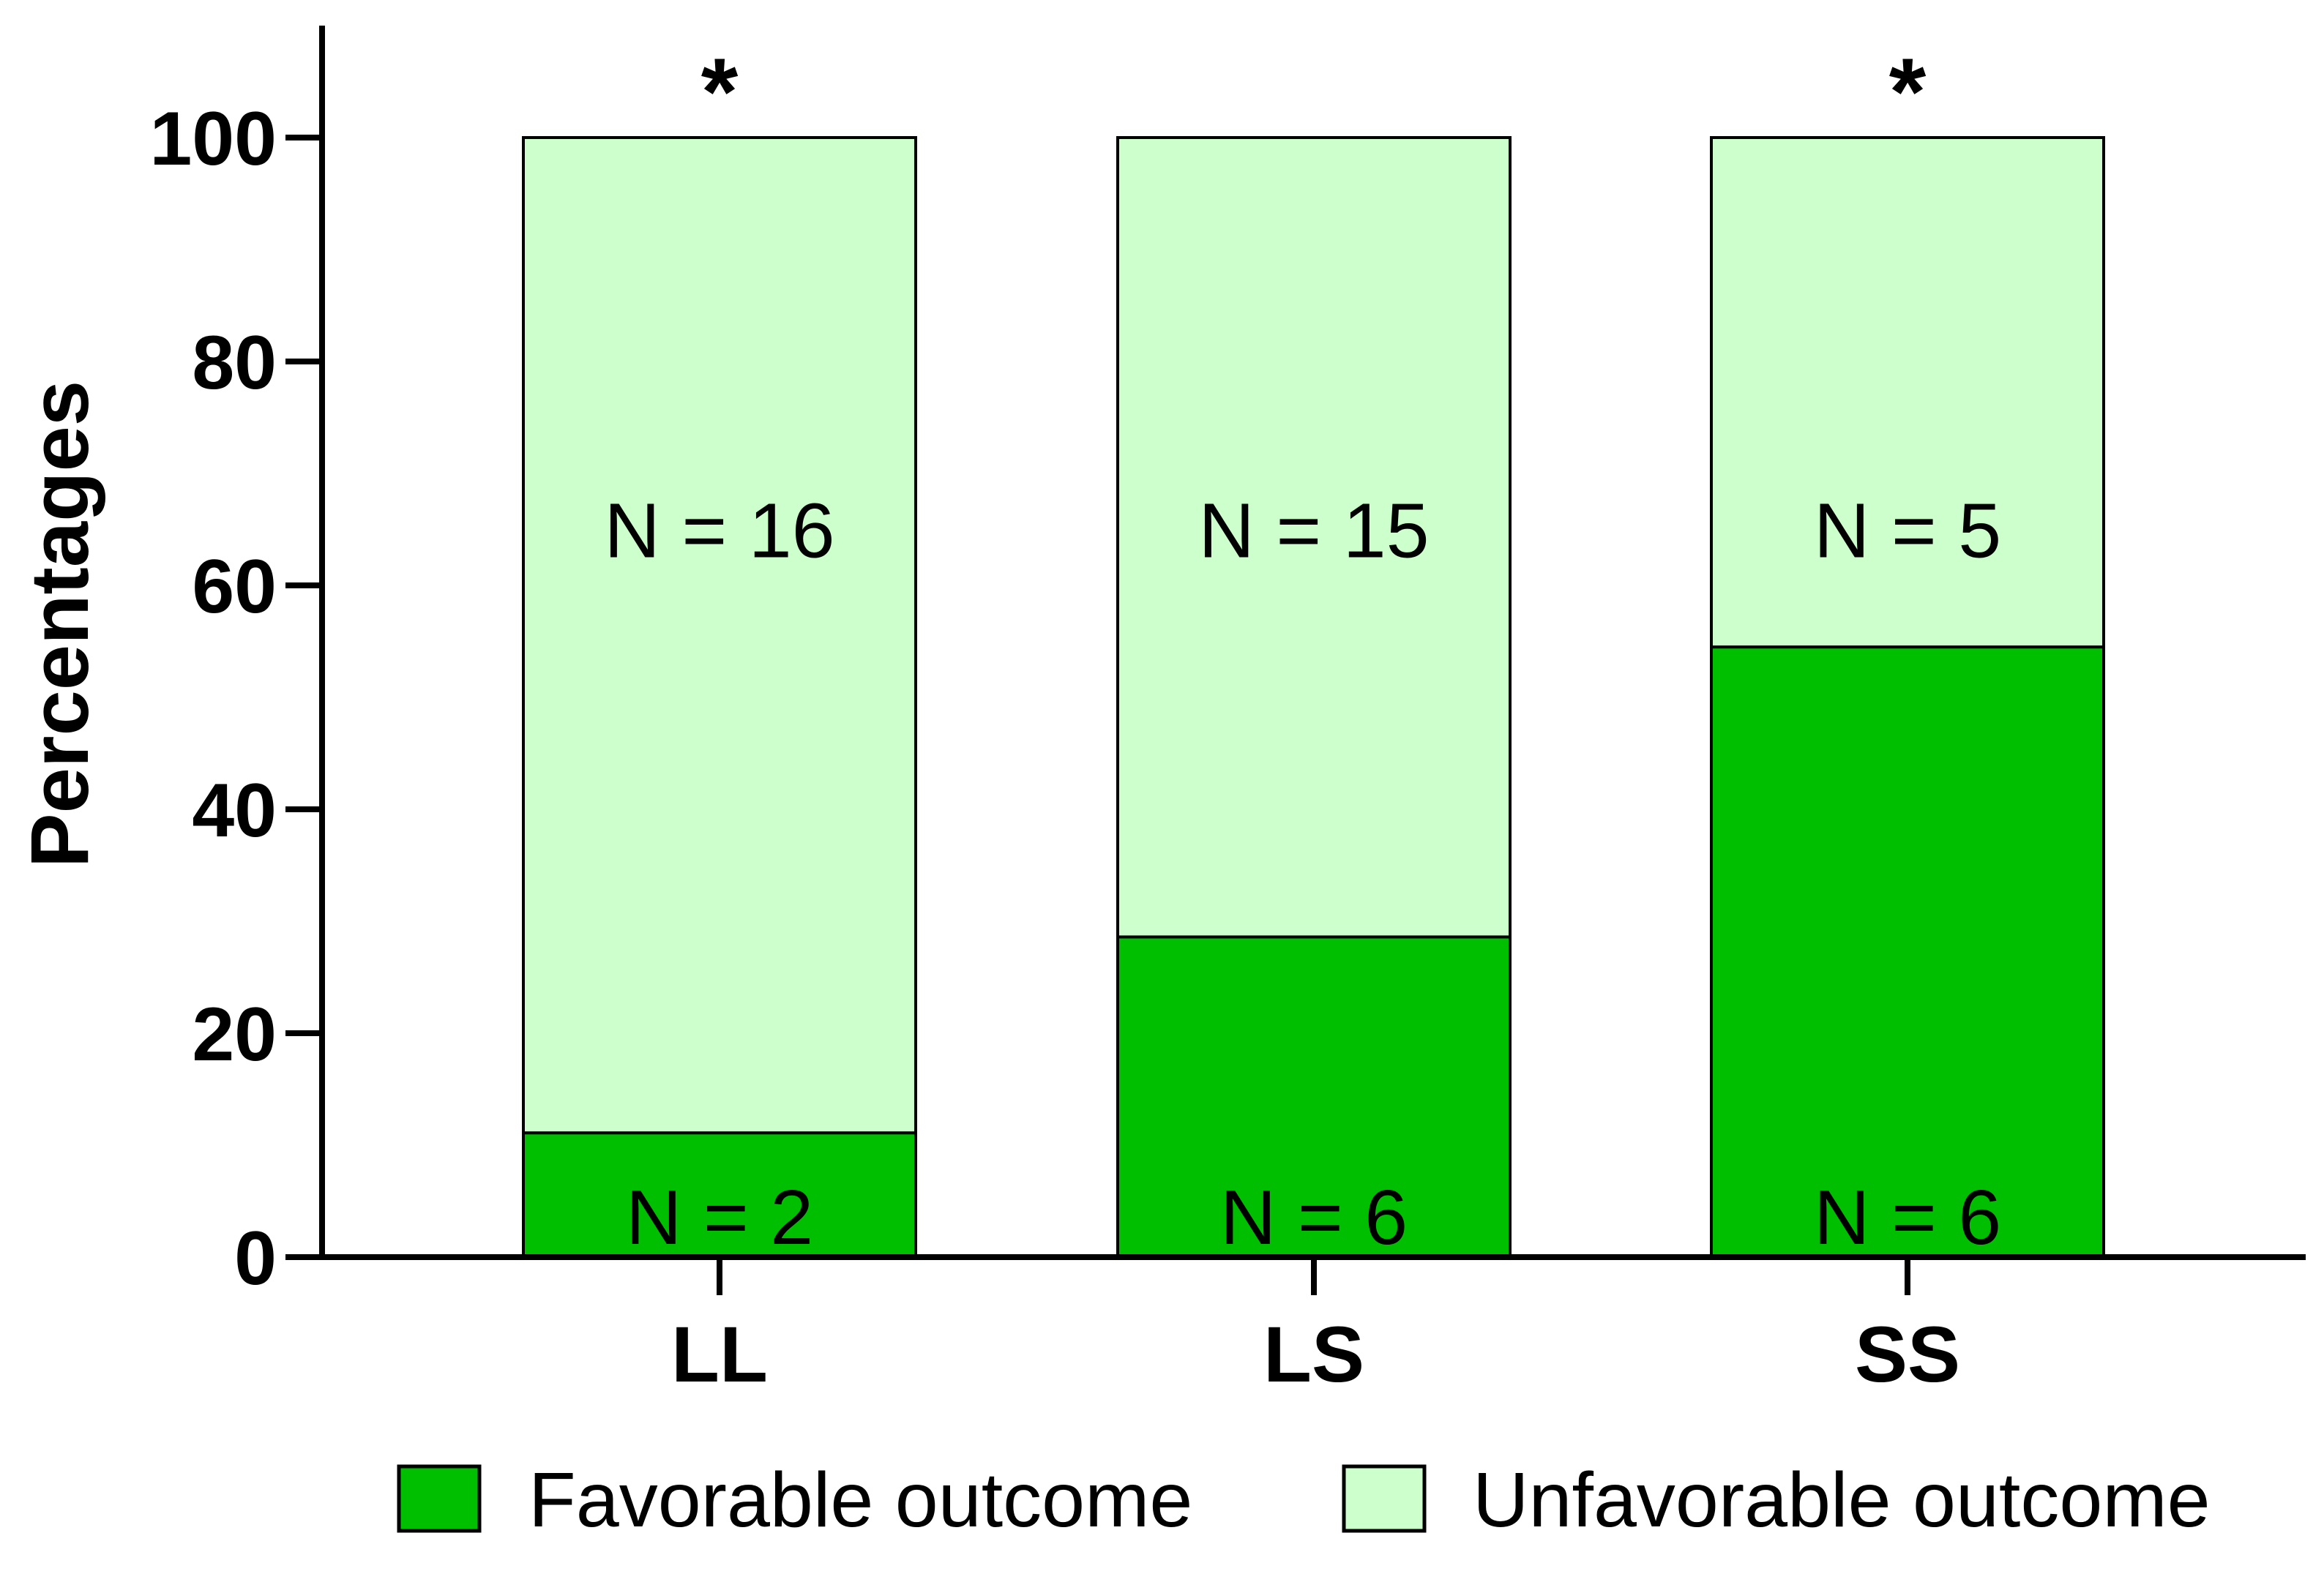 Image resolution: width=2324 pixels, height=1593 pixels. I want to click on data-label-ss-unfavorable: N = 5, so click(1907, 531).